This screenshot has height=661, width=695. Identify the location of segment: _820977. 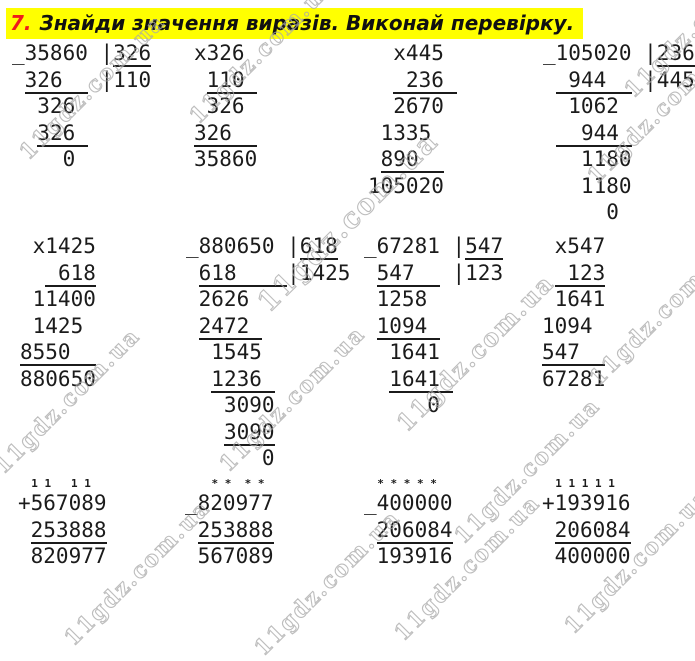
(229, 503).